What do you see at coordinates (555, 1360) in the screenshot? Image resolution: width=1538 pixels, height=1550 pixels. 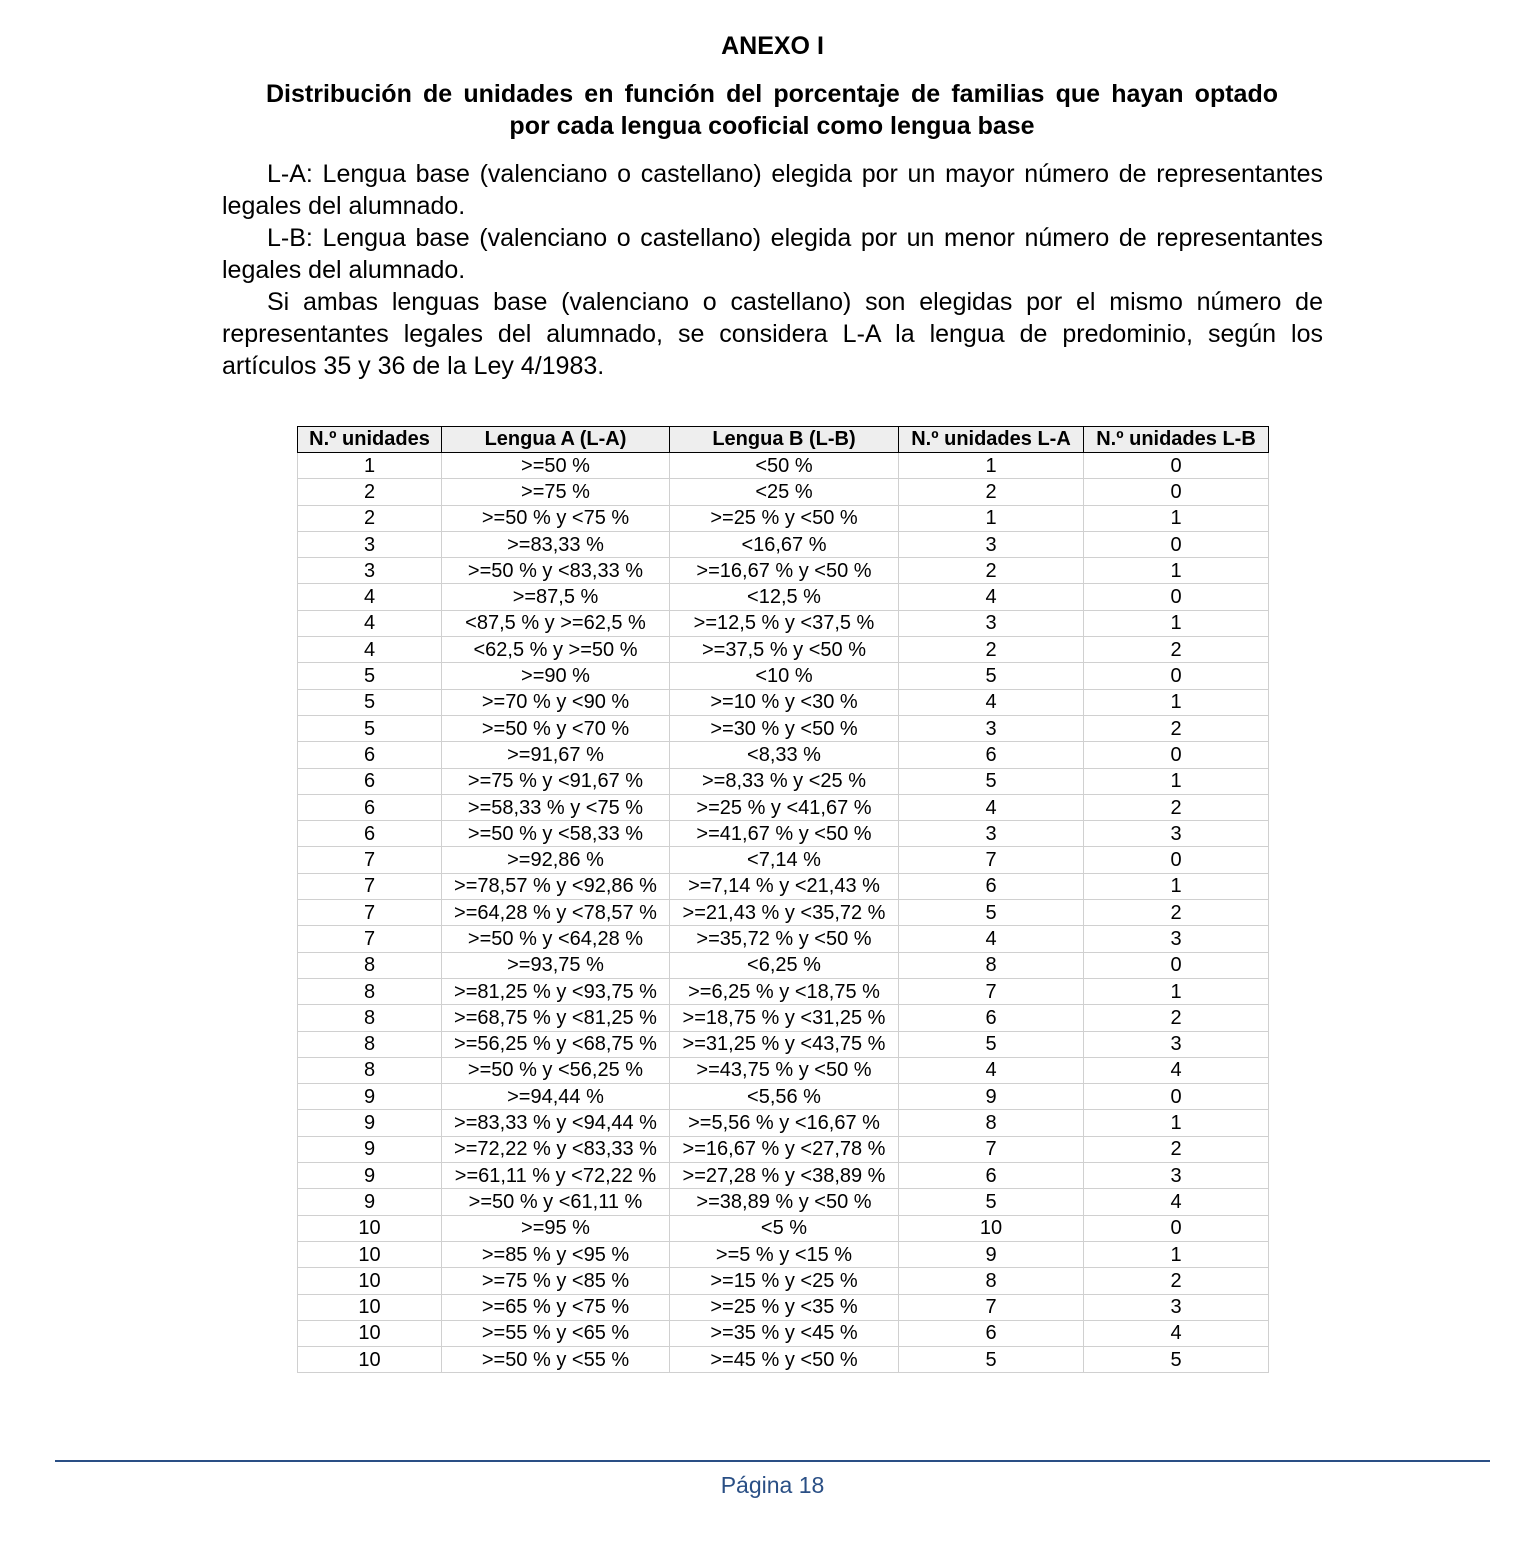 I see `table-cell: >=50 % y <55 %` at bounding box center [555, 1360].